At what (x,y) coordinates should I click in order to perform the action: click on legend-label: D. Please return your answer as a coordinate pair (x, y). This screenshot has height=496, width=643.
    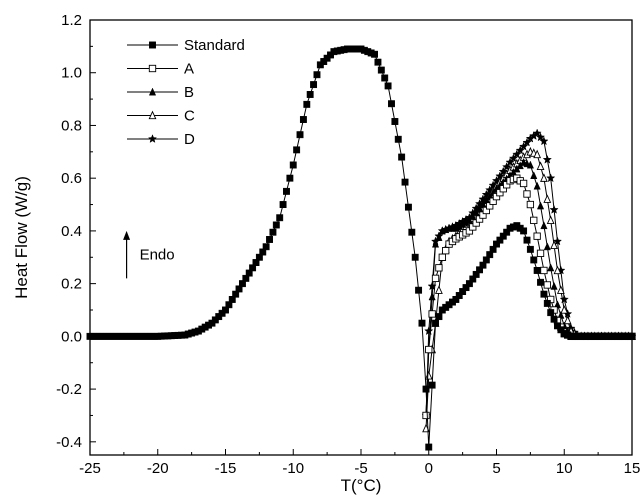
    Looking at the image, I should click on (189, 139).